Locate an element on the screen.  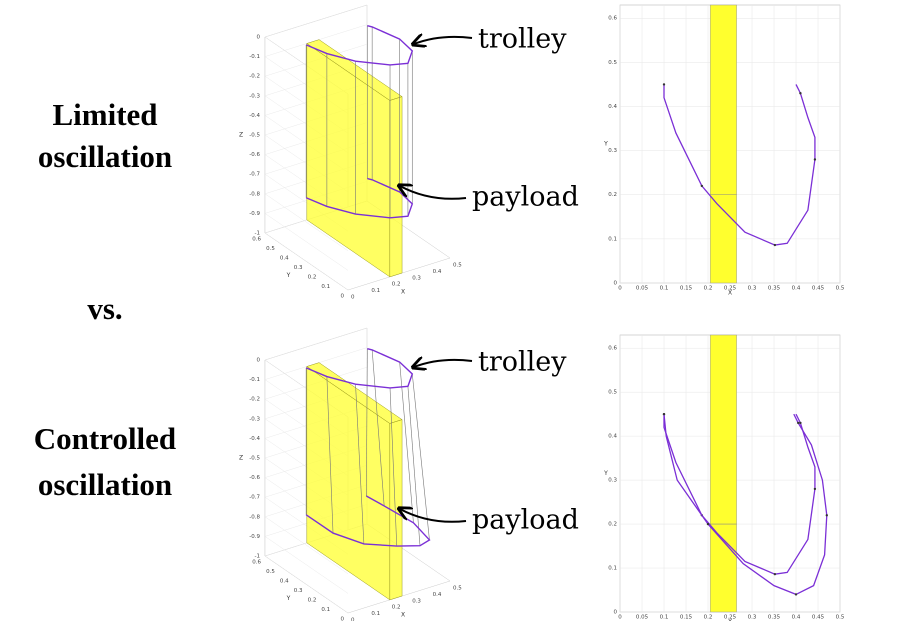
row-label: Limited is located at coordinates (104, 114).